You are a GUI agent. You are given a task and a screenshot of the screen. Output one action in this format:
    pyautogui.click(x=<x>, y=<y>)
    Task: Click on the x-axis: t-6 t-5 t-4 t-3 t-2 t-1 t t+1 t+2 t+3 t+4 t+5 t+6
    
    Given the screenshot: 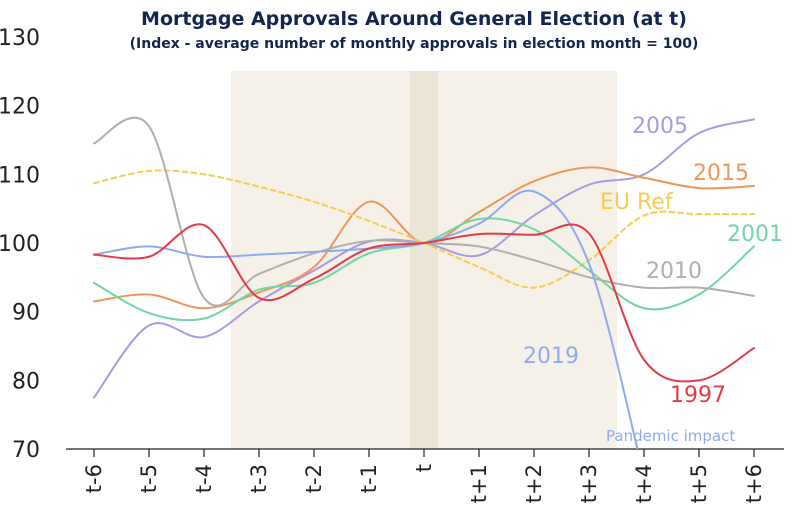 What is the action you would take?
    pyautogui.click(x=425, y=475)
    